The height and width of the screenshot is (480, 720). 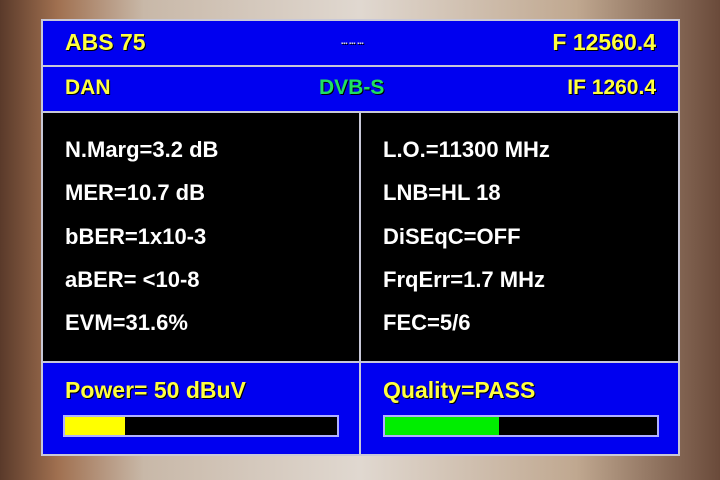 I want to click on param-nmarg: N.Marg=3.2 dB, so click(x=142, y=149).